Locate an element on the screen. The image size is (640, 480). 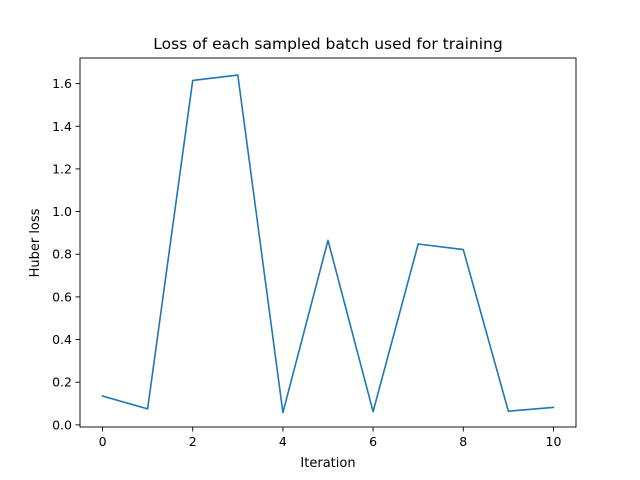
x-tick-label: 0 is located at coordinates (103, 441).